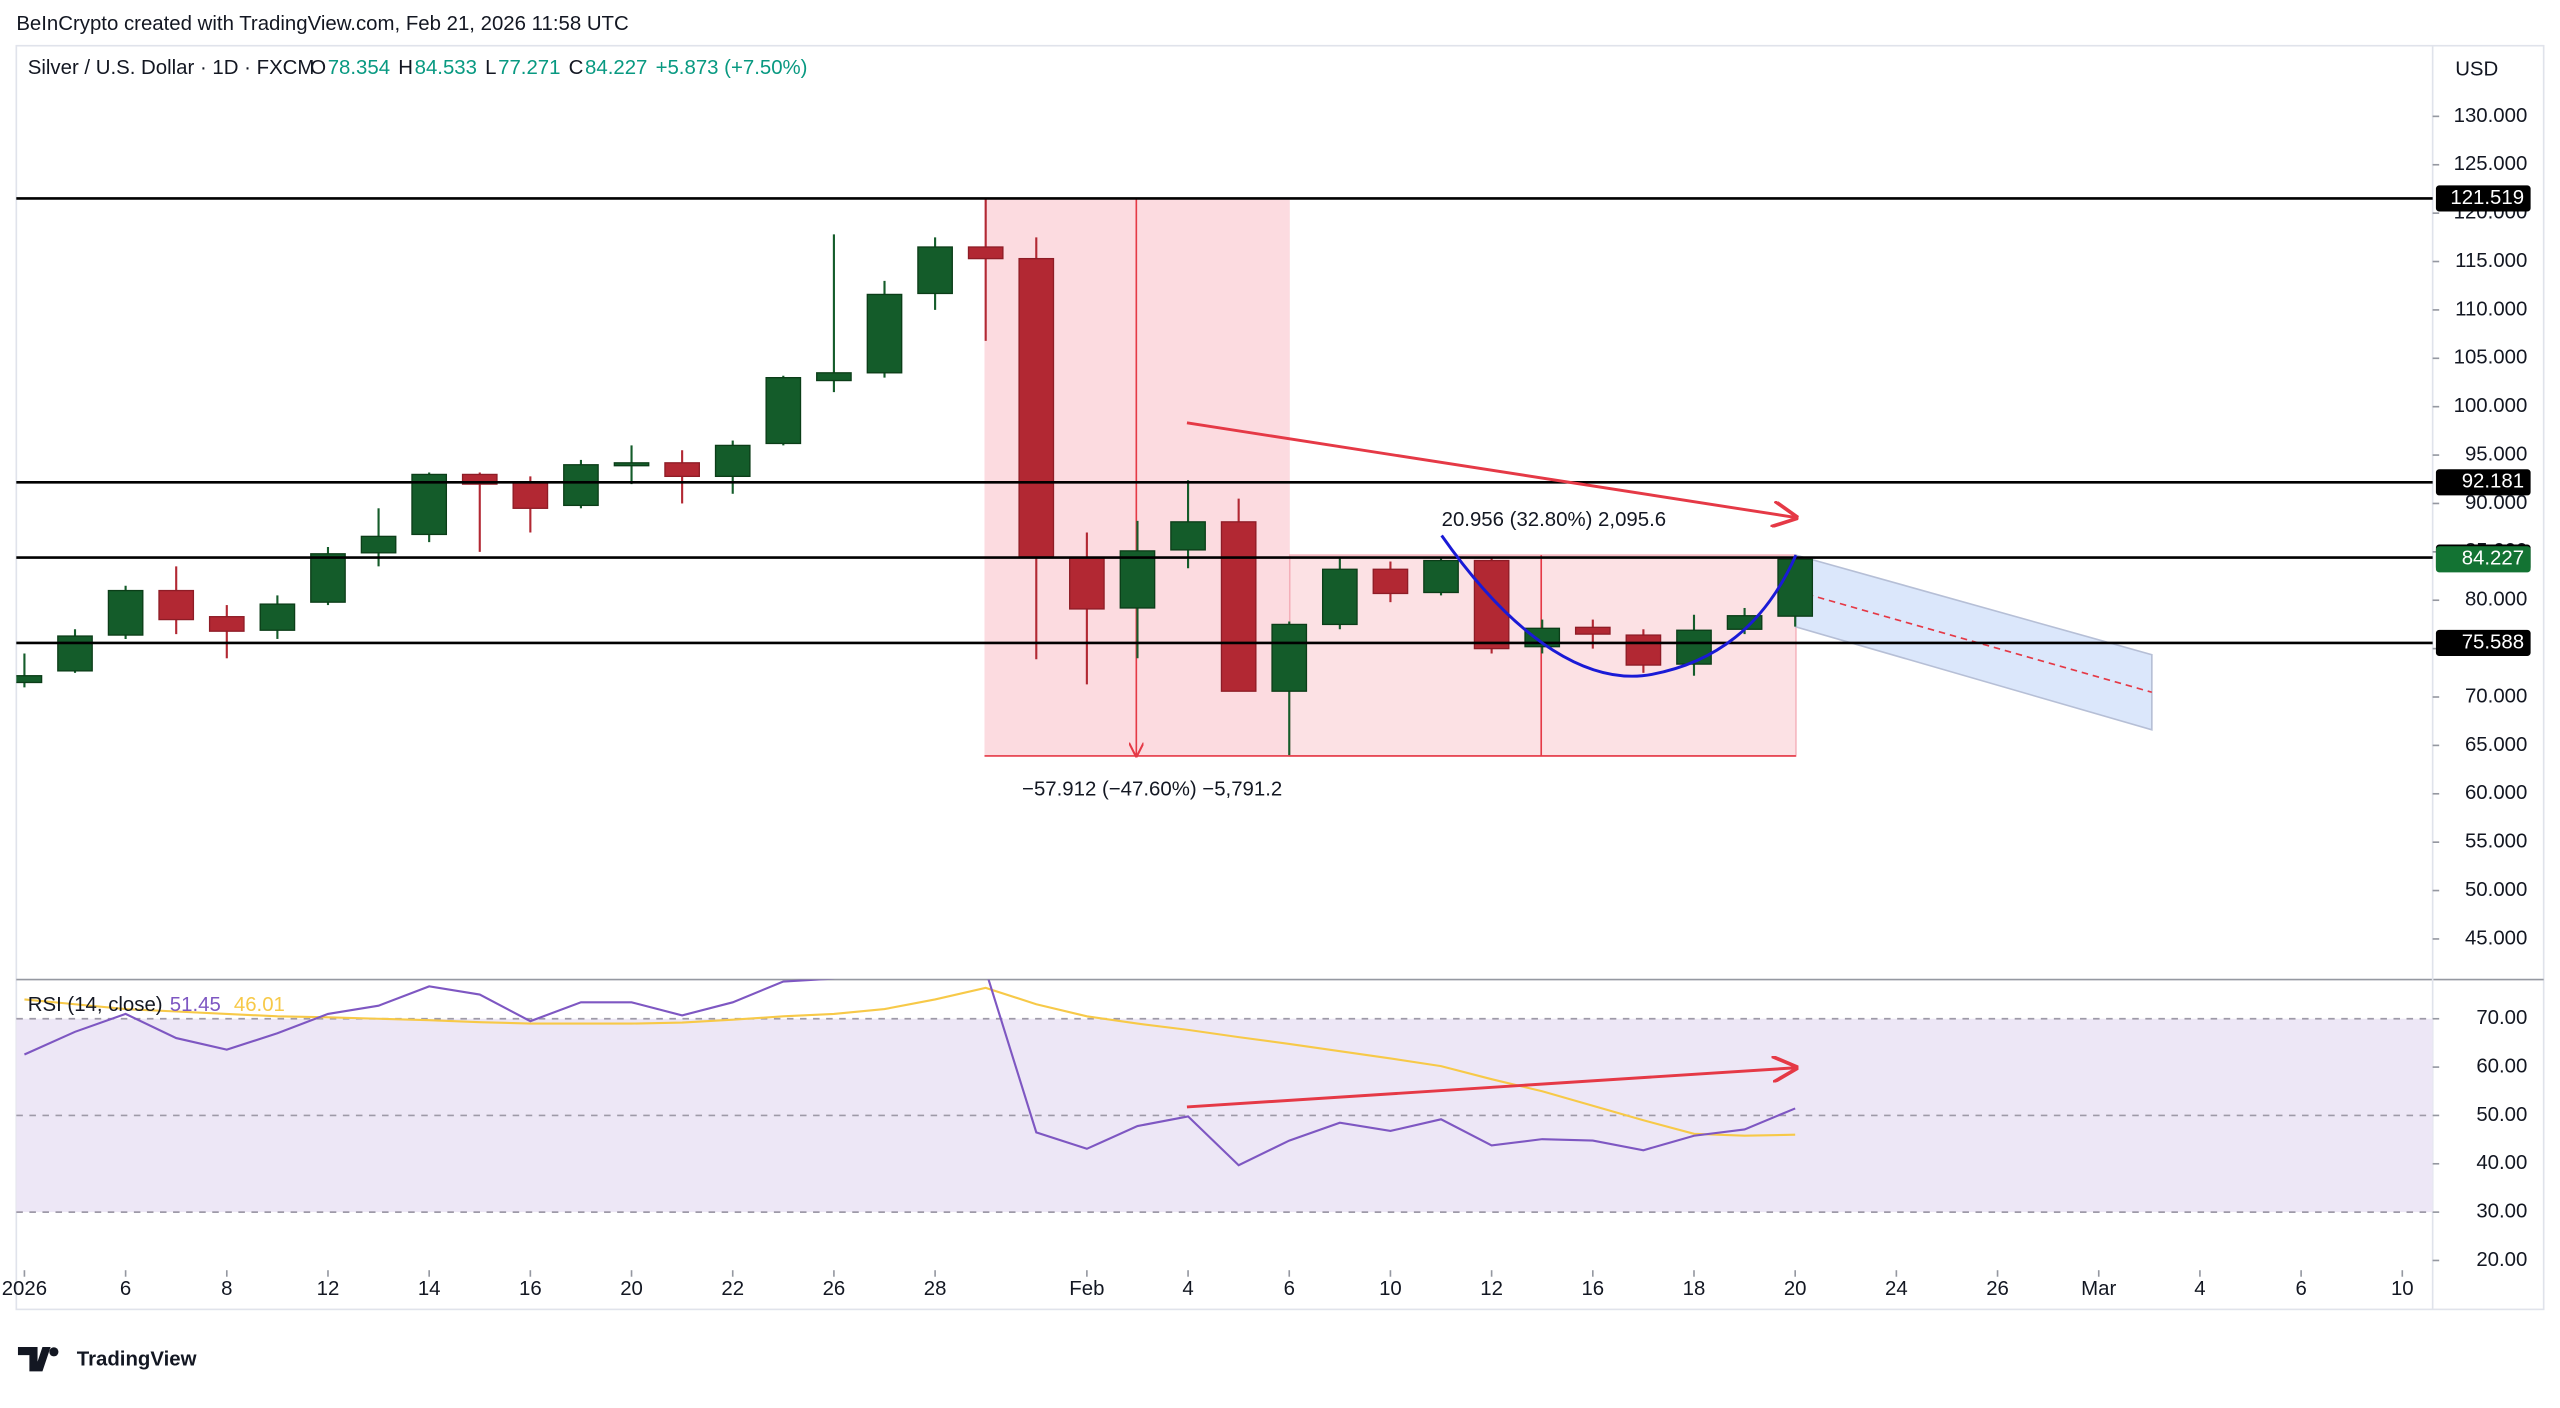 The image size is (2560, 1408). Describe the element at coordinates (2496, 600) in the screenshot. I see `y-tick-label: 80.000` at that location.